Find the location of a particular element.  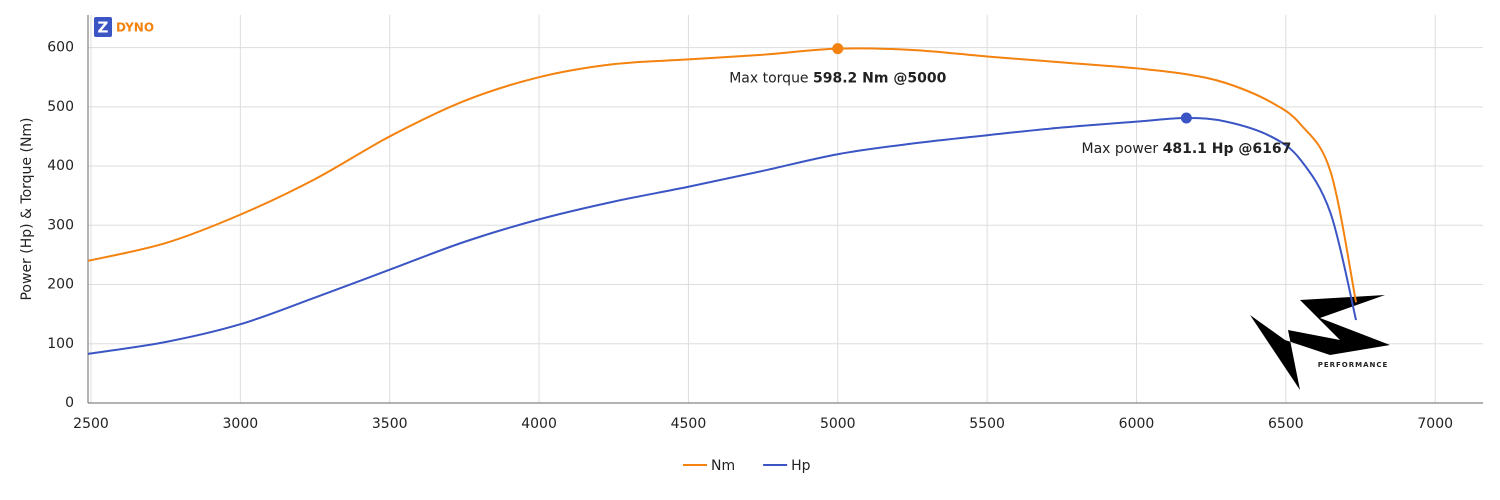

annotation: Max torque 598.2 Nm @5000 is located at coordinates (837, 79).